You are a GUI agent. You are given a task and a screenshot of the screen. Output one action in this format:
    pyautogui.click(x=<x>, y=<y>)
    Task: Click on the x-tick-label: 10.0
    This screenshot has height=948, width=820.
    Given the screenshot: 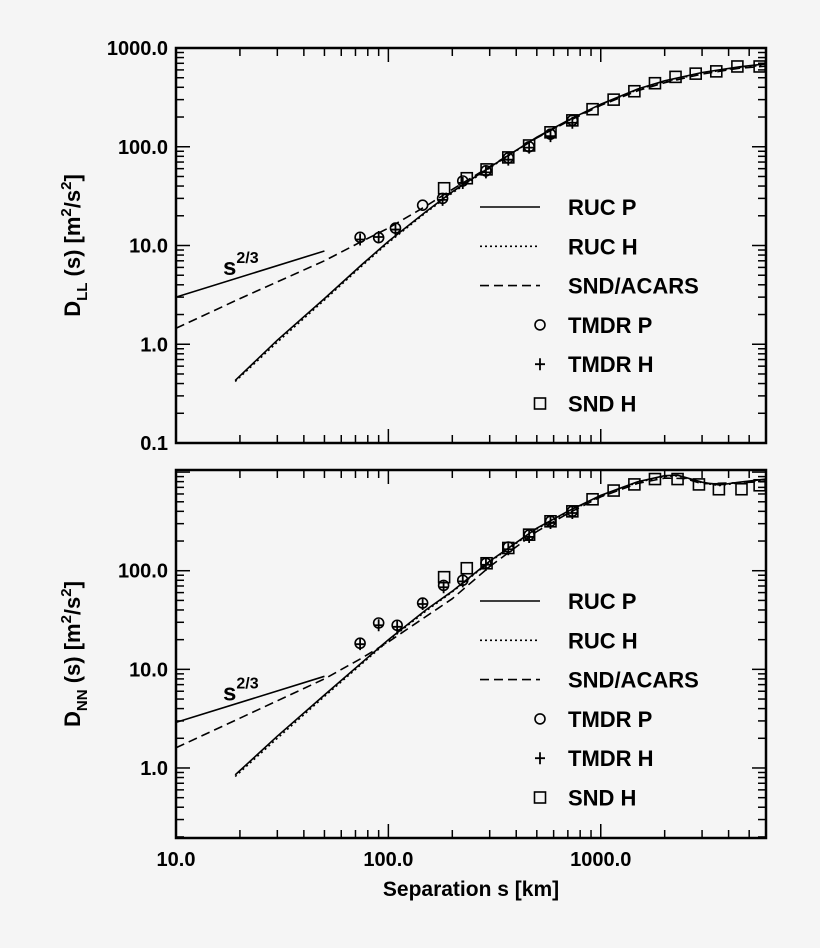 What is the action you would take?
    pyautogui.click(x=176, y=860)
    